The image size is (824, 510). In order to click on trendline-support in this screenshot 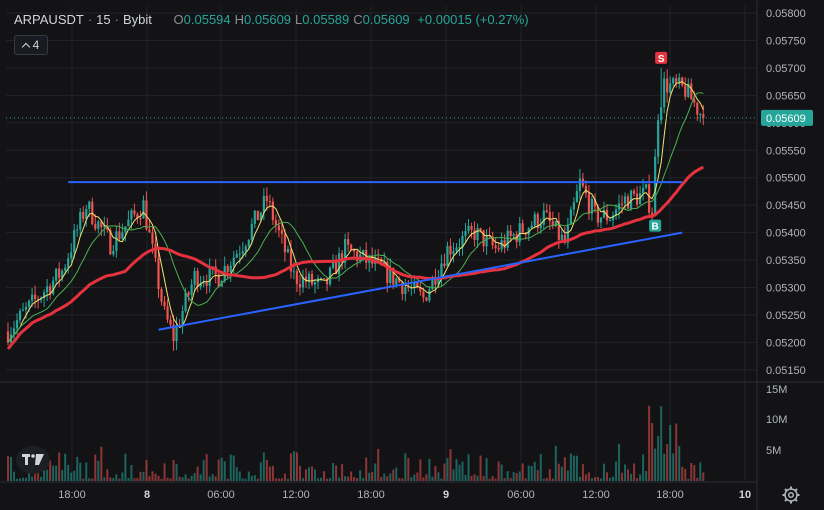, I will do `click(420, 281)`.